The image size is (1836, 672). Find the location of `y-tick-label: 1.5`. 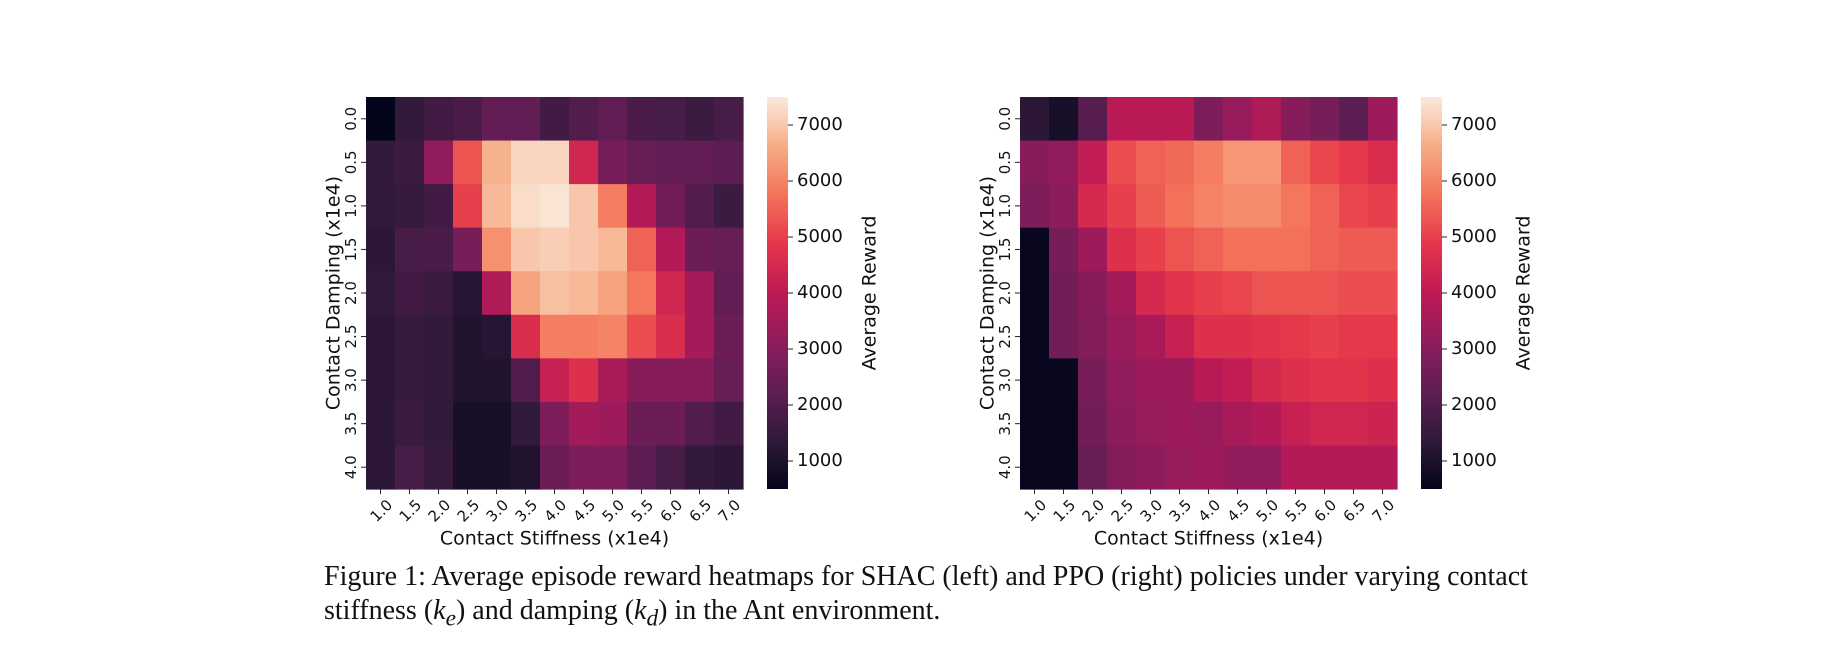

y-tick-label: 1.5 is located at coordinates (1005, 250).